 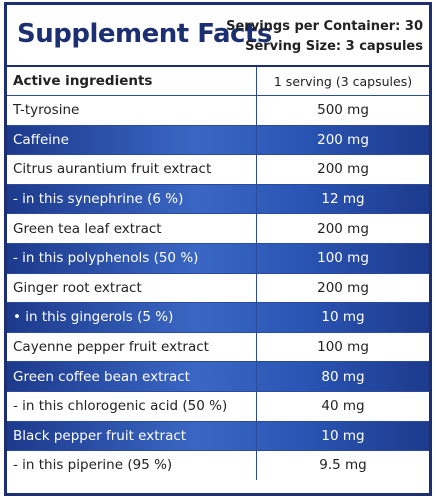 I want to click on table-row: Ginger root extract 200 mg, so click(x=218, y=287).